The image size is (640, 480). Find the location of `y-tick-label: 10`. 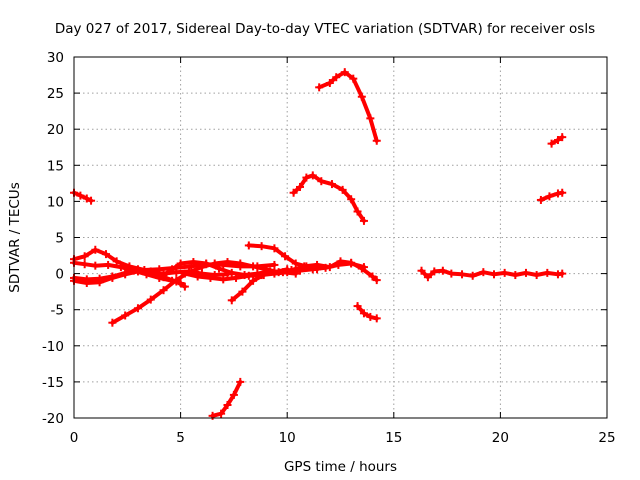

y-tick-label: 10 is located at coordinates (55, 202).